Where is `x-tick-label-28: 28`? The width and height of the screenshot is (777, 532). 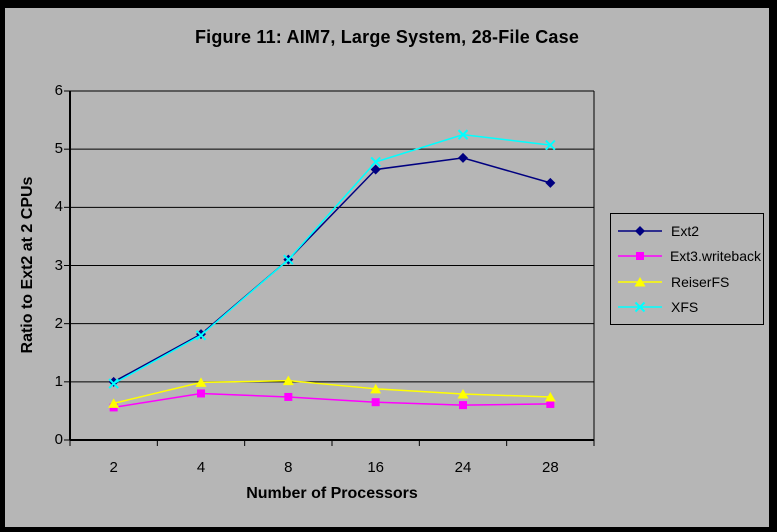
x-tick-label-28: 28 is located at coordinates (550, 467).